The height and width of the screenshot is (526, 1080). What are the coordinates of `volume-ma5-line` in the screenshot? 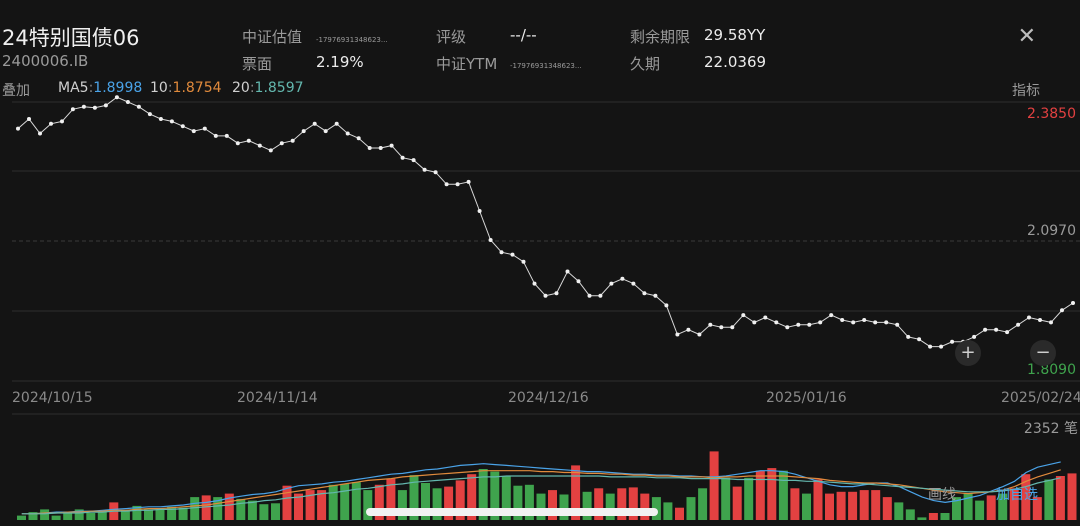 It's located at (541, 488).